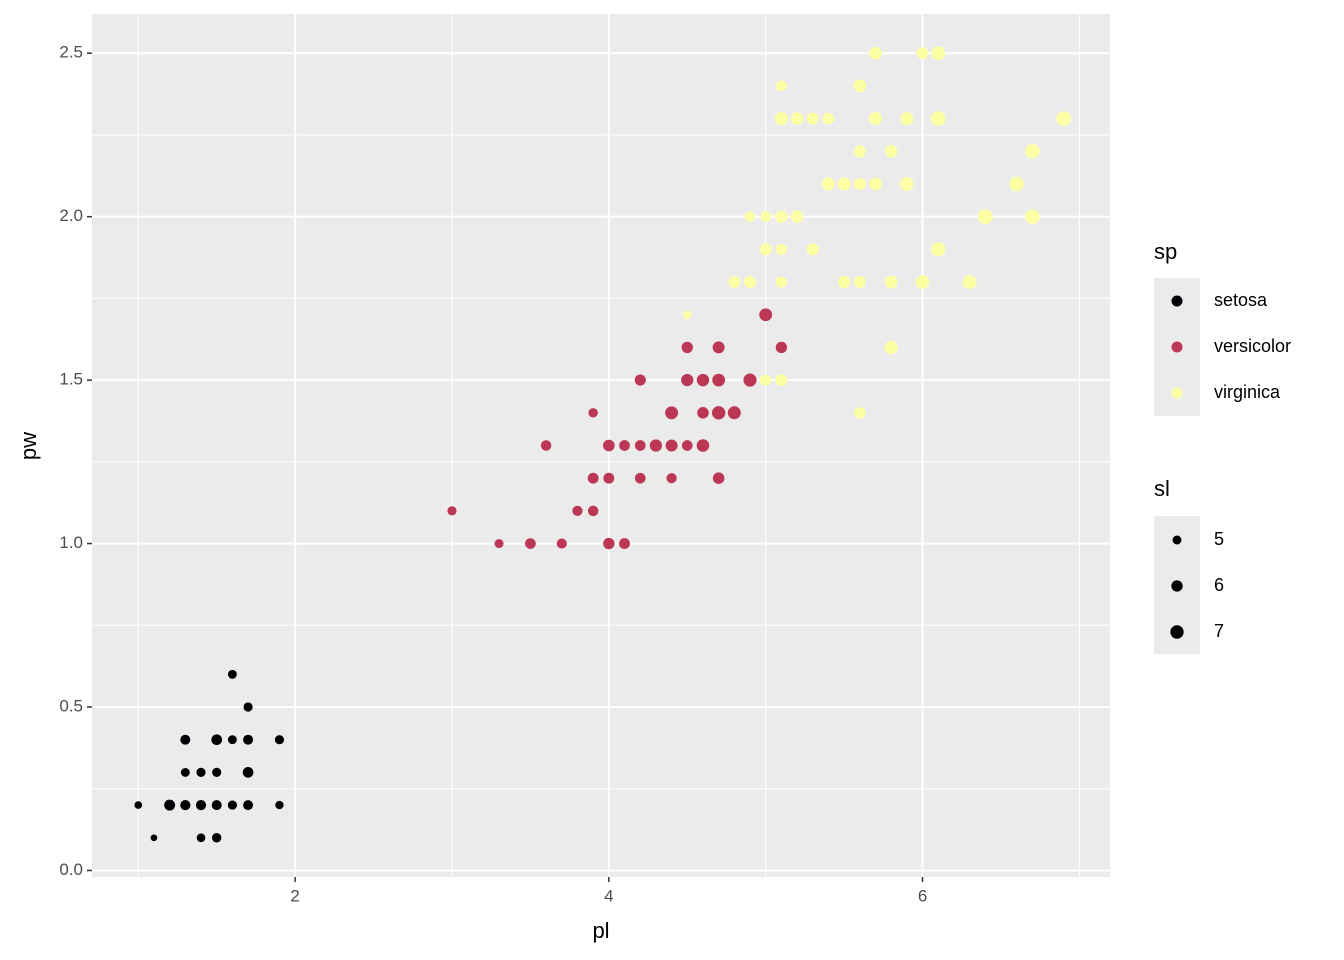 This screenshot has width=1344, height=960. Describe the element at coordinates (71, 869) in the screenshot. I see `y-tick-label: 0.0` at that location.